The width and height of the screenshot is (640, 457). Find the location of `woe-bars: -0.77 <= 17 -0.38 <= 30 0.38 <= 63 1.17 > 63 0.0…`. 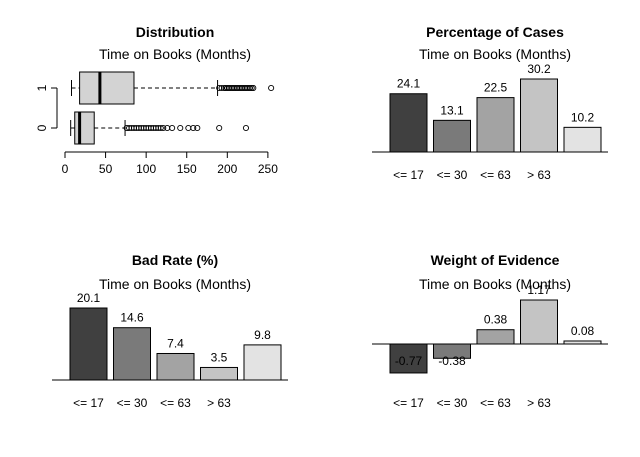

woe-bars: -0.77 <= 17 -0.38 <= 30 0.38 <= 63 1.17 > 63 0.0… is located at coordinates (490, 346).